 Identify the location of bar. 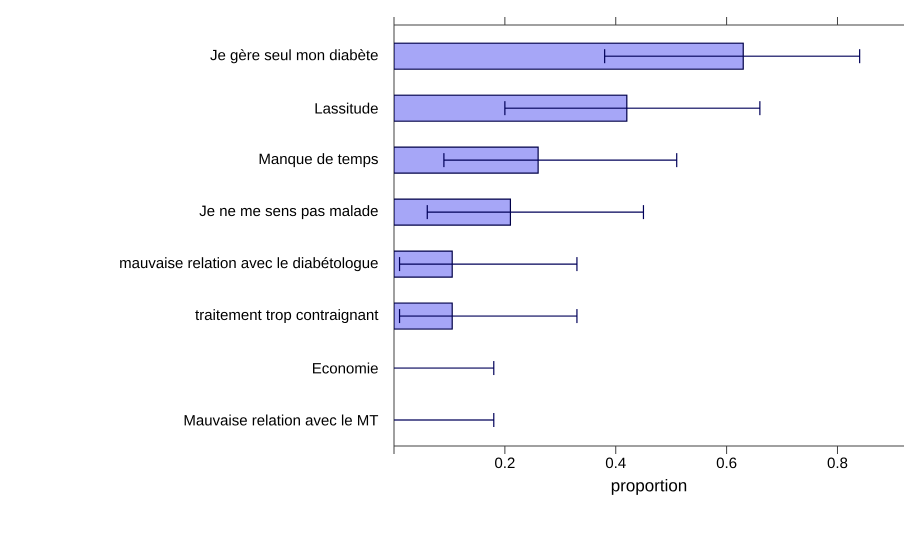
(569, 56).